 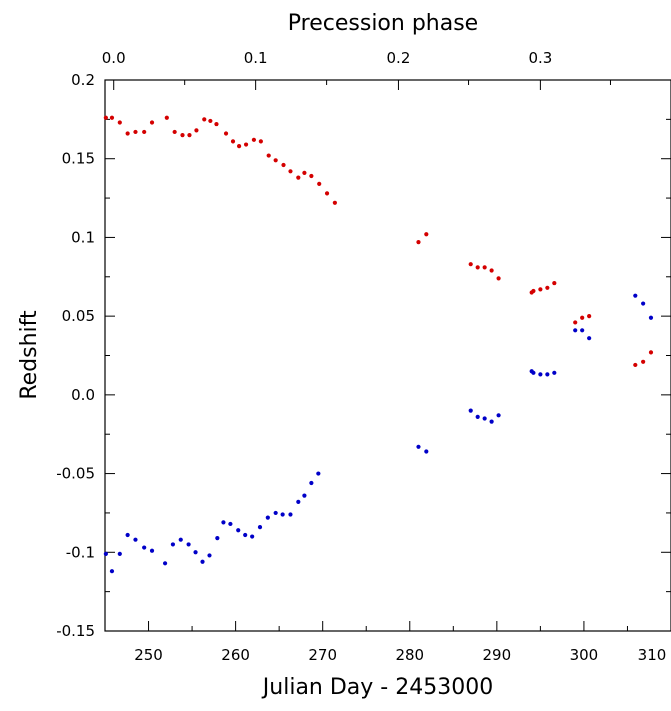 I want to click on bottom-x-axis: 250 260 270 280 290 300 310, so click(x=387, y=642).